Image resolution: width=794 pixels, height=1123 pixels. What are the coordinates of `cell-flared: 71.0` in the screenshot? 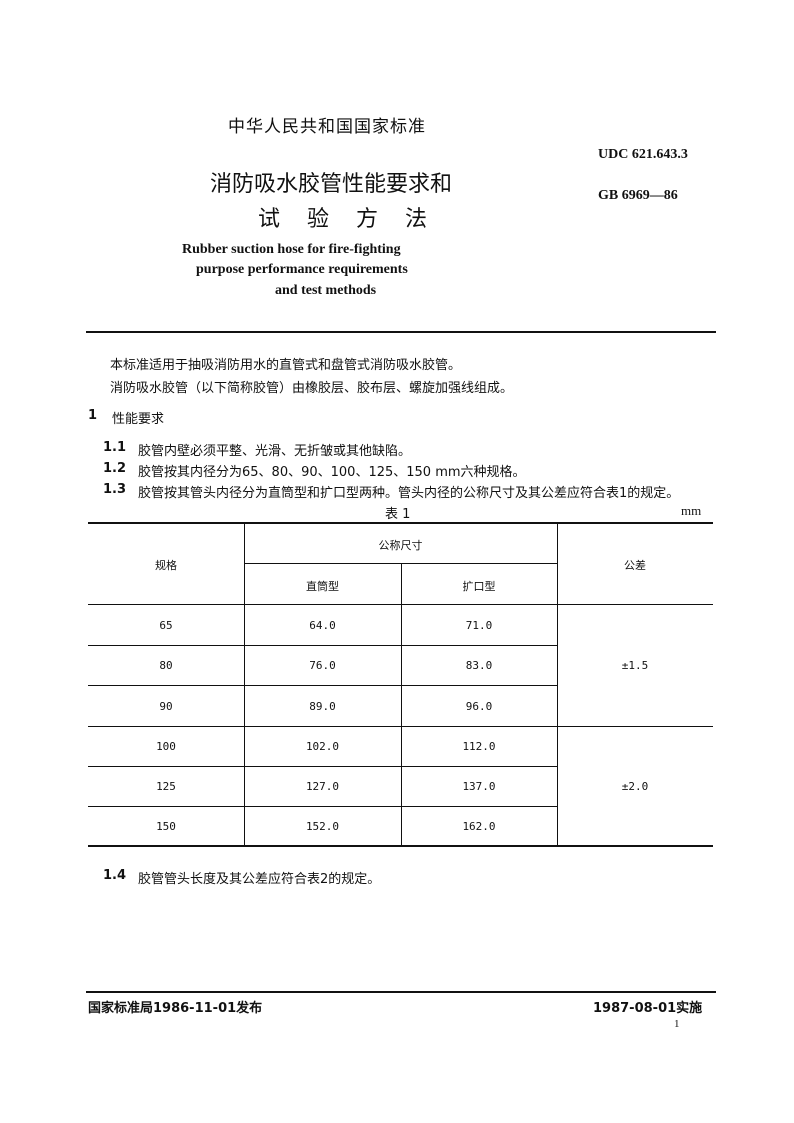 It's located at (479, 625).